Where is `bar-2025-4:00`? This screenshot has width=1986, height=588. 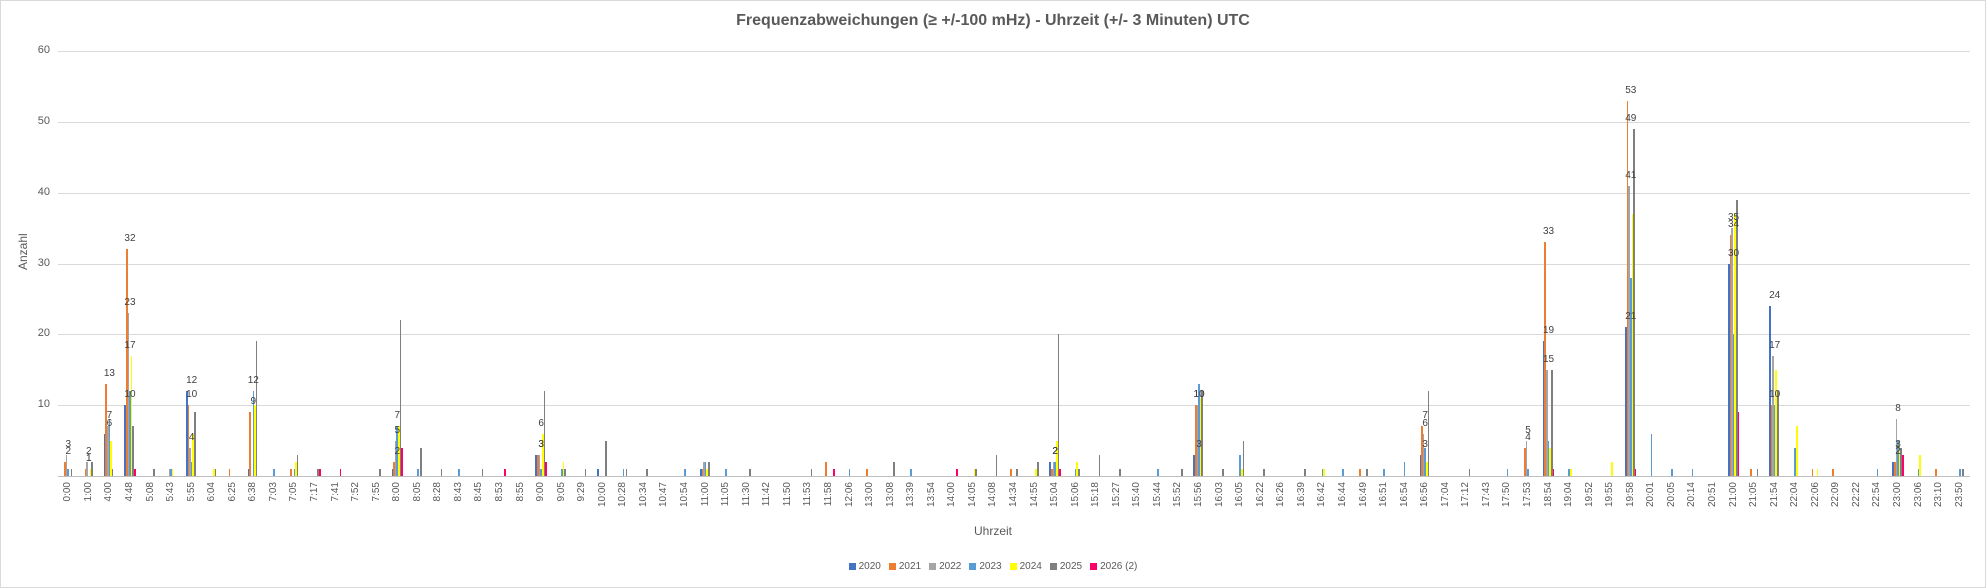
bar-2025-4:00 is located at coordinates (112, 472).